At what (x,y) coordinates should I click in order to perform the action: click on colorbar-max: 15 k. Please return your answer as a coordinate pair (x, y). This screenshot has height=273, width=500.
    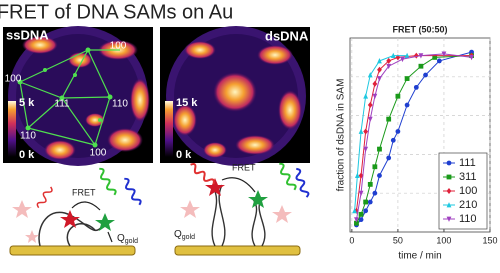
    Looking at the image, I should click on (187, 103).